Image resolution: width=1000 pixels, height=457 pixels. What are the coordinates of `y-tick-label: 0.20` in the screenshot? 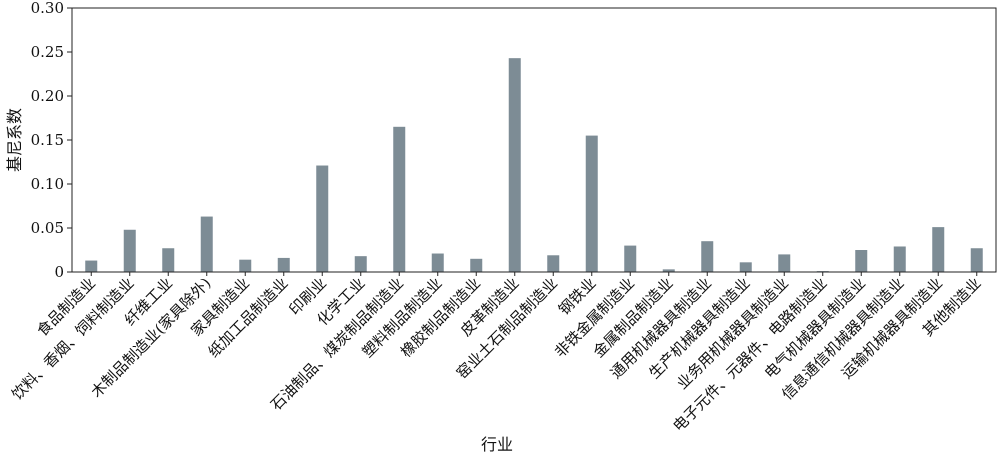 It's located at (47, 96).